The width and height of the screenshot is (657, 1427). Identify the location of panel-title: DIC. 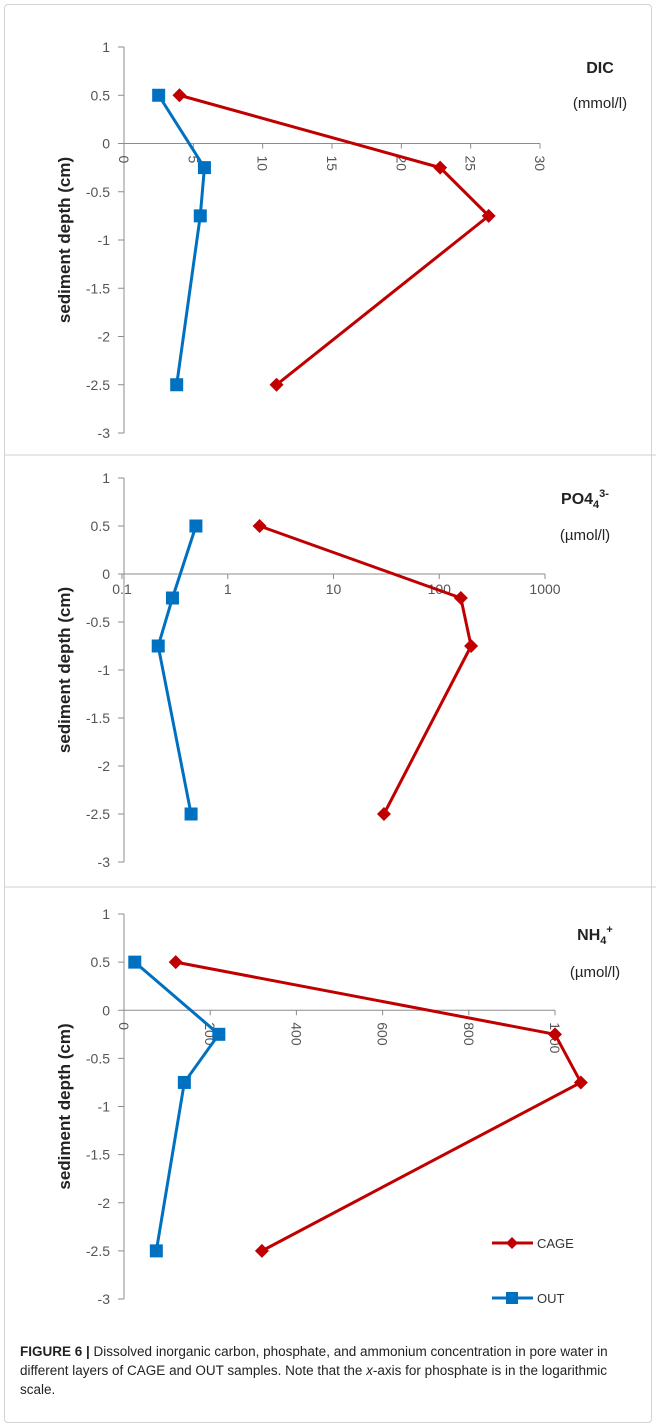
(600, 68).